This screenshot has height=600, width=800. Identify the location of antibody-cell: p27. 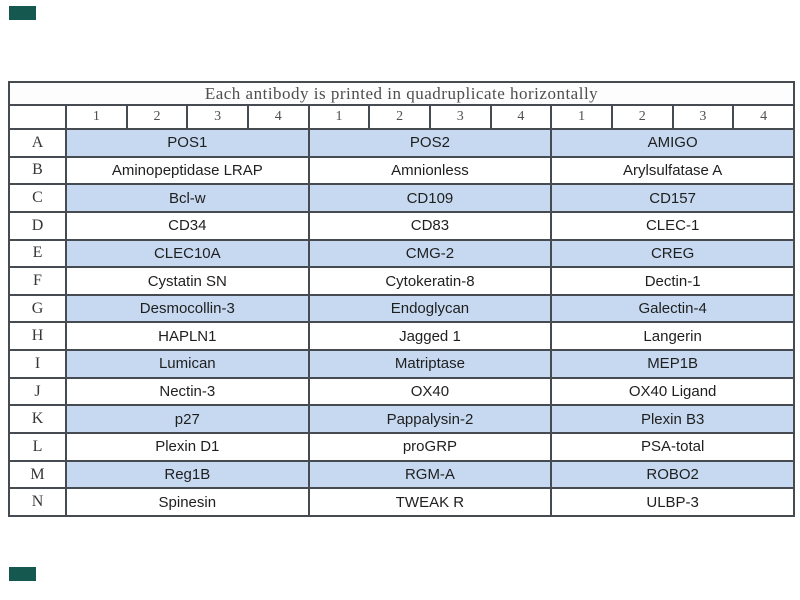
(187, 419).